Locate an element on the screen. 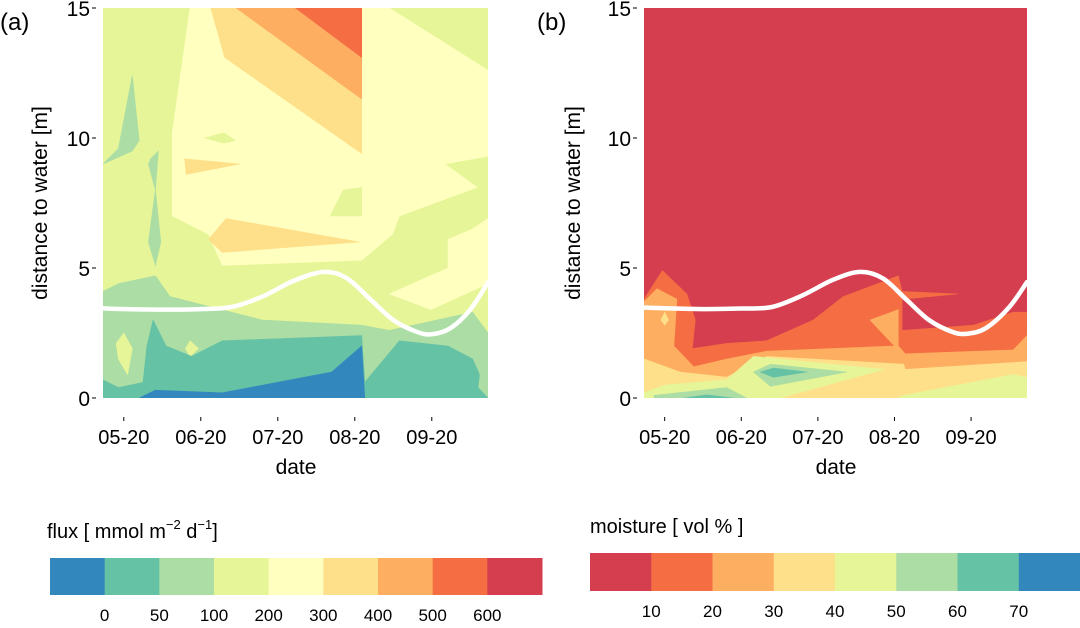 This screenshot has height=628, width=1080. moisture-legend: moisture [ vol % ] 10 20 30 40 50 60 70 is located at coordinates (835, 568).